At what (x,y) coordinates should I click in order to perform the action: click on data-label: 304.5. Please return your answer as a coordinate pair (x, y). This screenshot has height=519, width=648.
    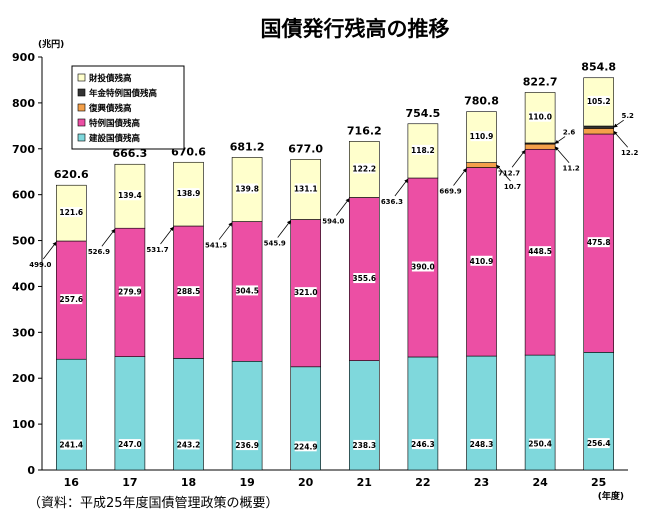
    Looking at the image, I should click on (247, 290).